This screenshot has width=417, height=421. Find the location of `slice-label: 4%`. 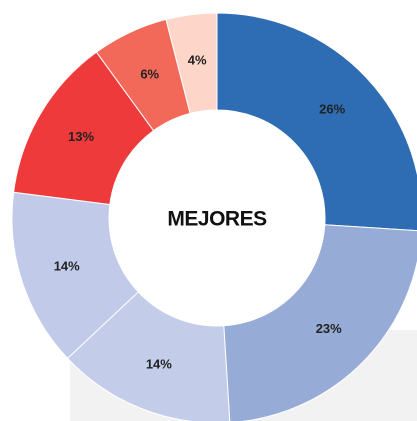

slice-label: 4% is located at coordinates (197, 60).